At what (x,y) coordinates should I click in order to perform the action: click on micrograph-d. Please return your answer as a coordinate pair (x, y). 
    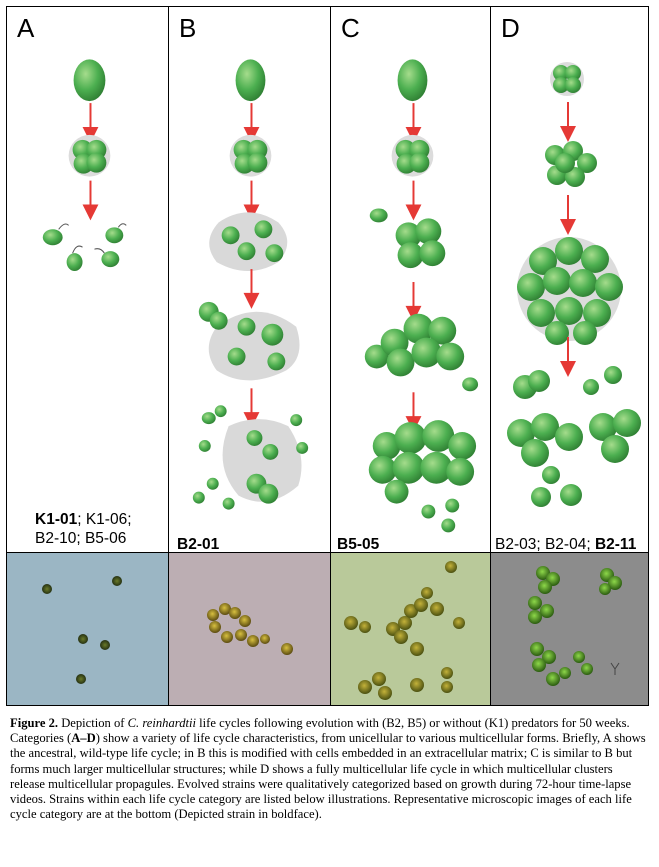
    Looking at the image, I should click on (569, 628).